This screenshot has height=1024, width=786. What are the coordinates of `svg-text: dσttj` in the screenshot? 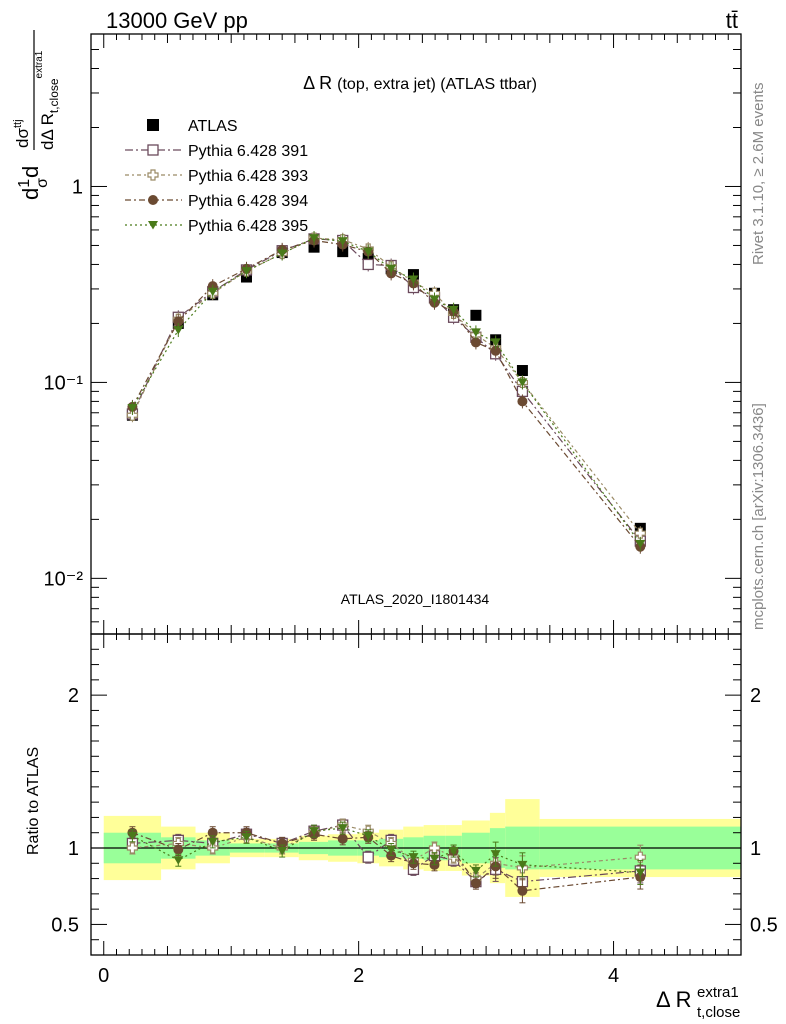 It's located at (22, 133).